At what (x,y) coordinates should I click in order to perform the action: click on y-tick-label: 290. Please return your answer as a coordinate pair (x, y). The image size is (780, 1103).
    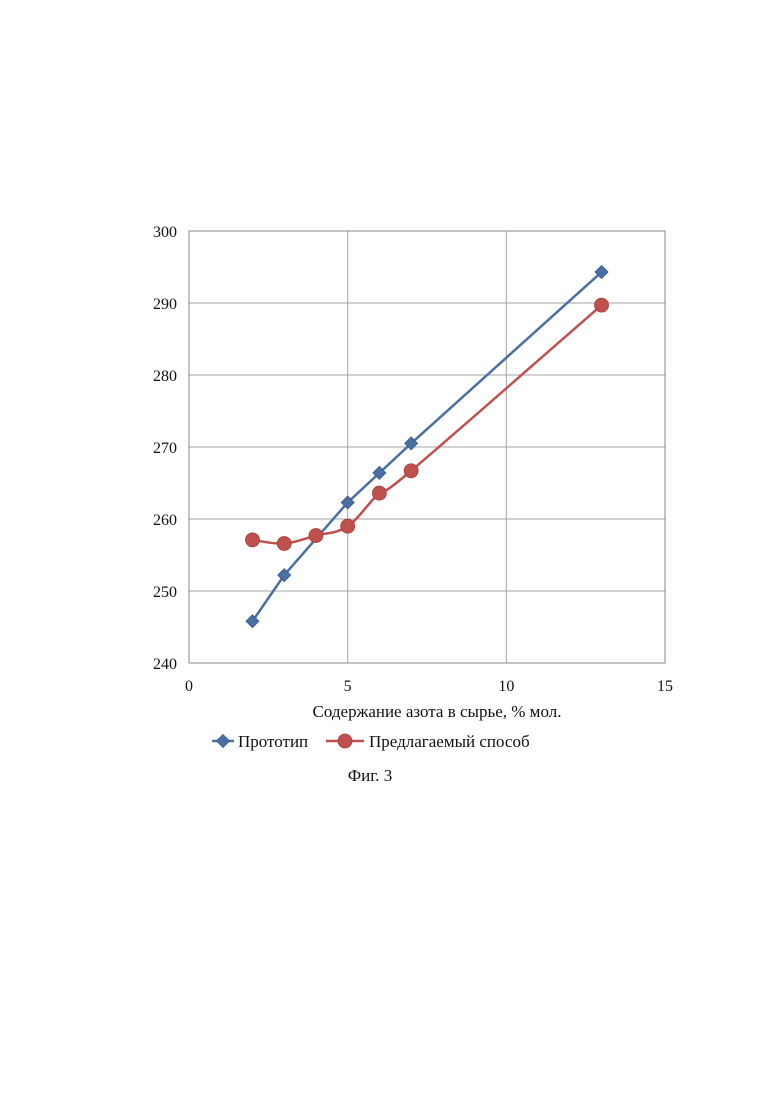
    Looking at the image, I should click on (165, 304).